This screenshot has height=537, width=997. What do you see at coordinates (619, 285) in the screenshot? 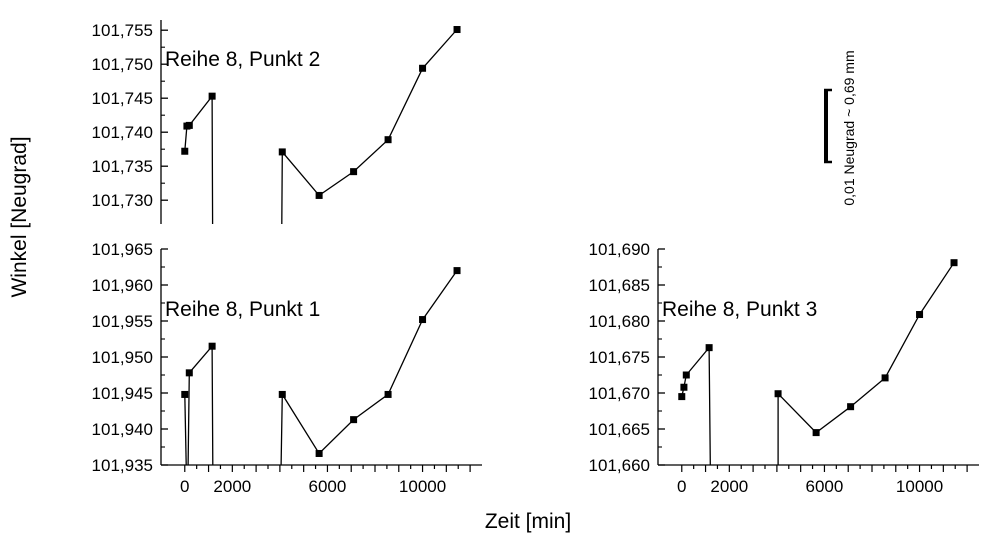
I see `y-tick-label: 101,685` at bounding box center [619, 285].